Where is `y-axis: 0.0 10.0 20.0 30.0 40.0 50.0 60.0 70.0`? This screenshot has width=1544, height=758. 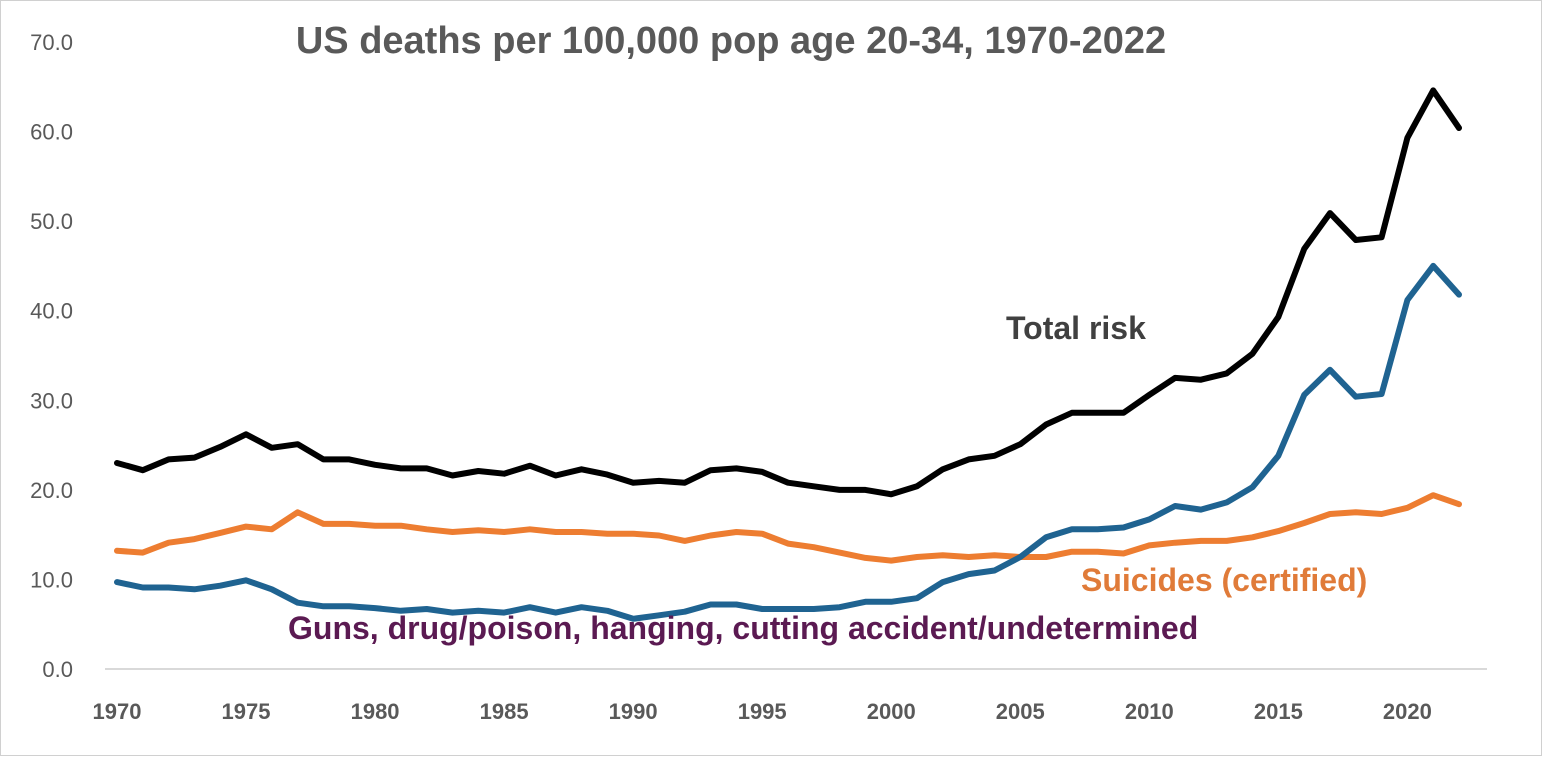
y-axis: 0.0 10.0 20.0 30.0 40.0 50.0 60.0 70.0 is located at coordinates (51, 356).